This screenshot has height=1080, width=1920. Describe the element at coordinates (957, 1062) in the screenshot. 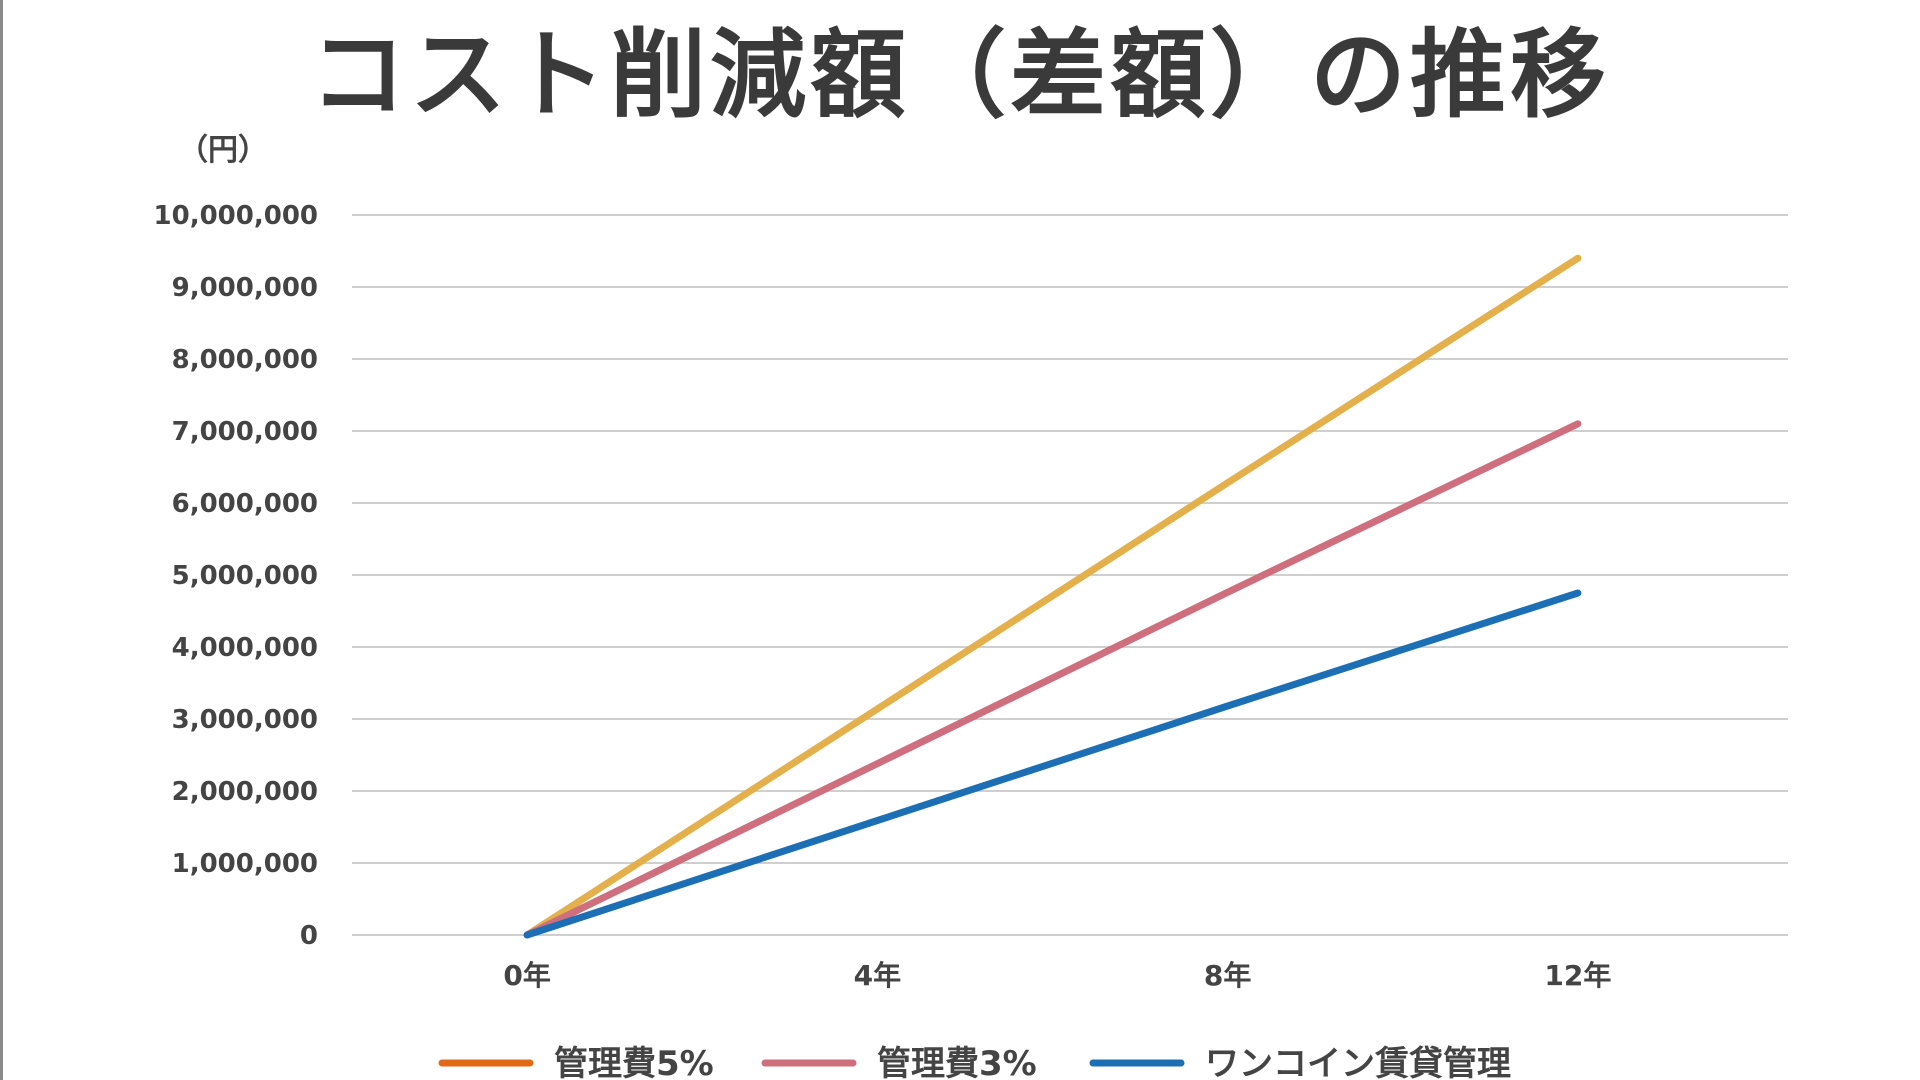

I see `legend-label-1: 管理費3%` at that location.